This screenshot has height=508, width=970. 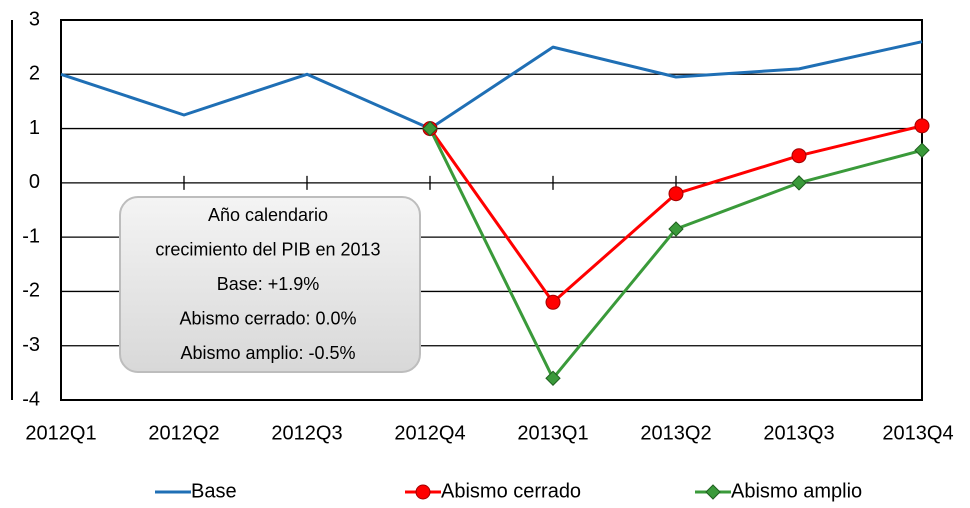 I want to click on x-tick-label: 2012Q2, so click(x=183, y=433).